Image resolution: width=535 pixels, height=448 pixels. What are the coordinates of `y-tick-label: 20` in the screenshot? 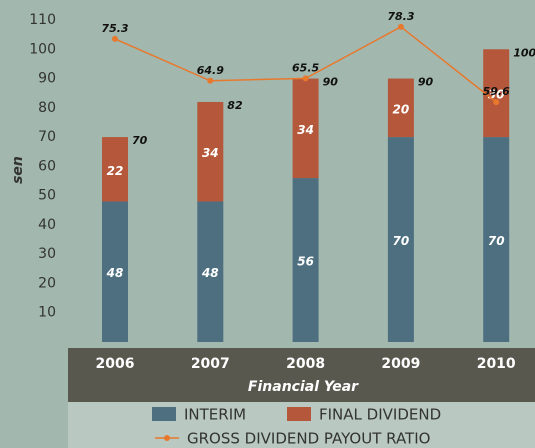 It's located at (47, 283).